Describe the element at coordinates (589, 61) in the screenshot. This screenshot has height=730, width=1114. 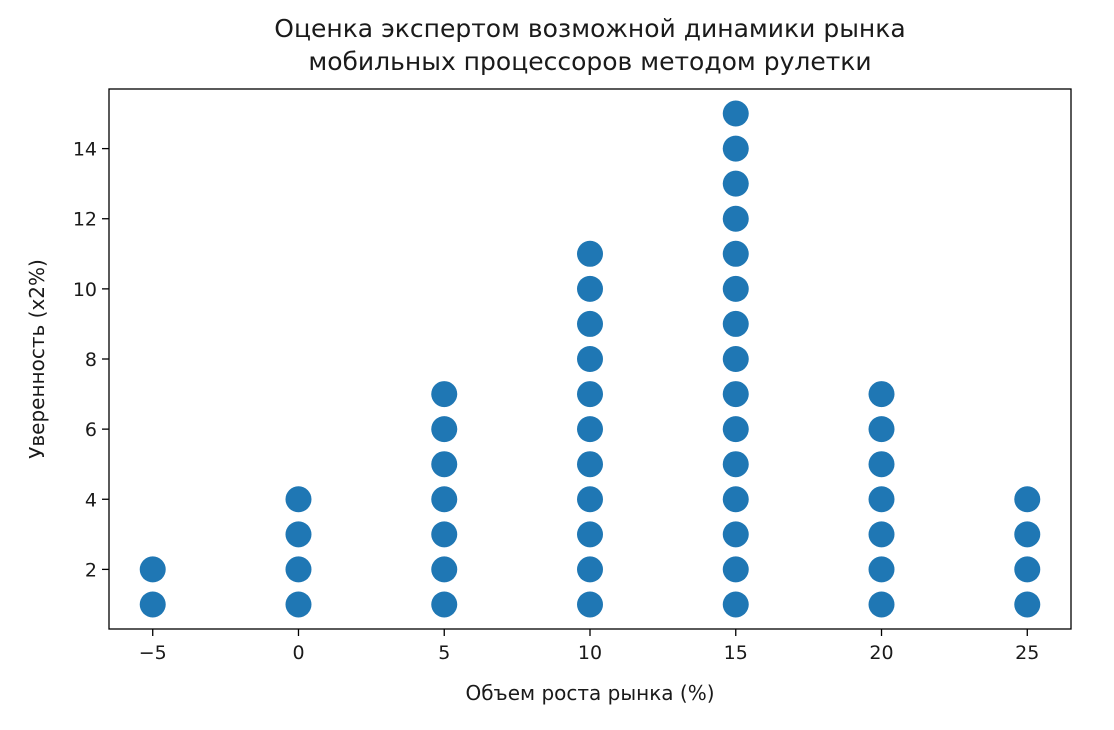
I see `chart-title-line-2: мобильных процессоров методом рулетки` at that location.